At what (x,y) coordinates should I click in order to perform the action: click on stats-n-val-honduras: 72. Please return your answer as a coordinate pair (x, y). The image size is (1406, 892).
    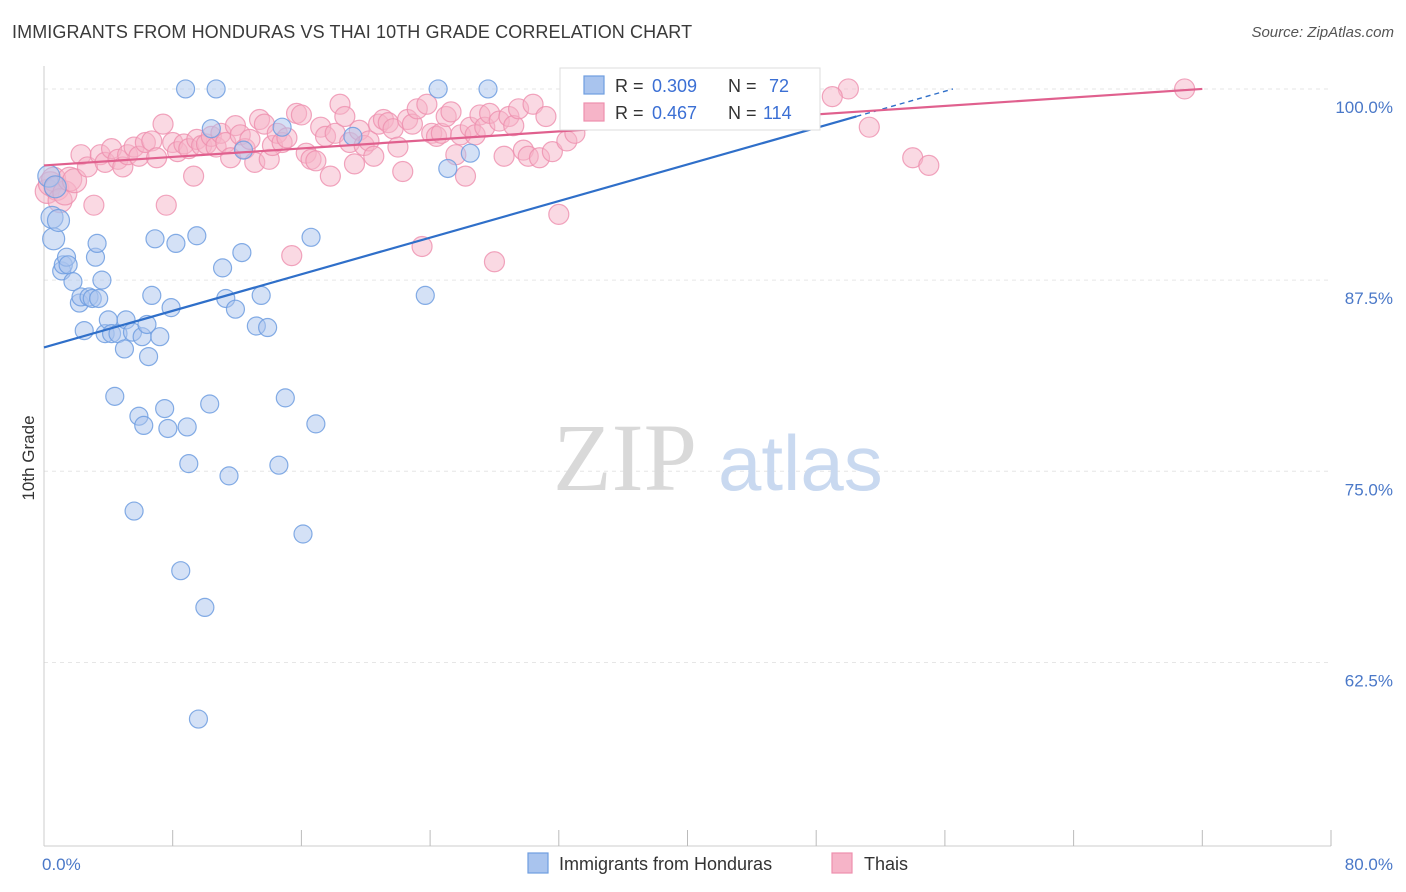
    Looking at the image, I should click on (779, 86).